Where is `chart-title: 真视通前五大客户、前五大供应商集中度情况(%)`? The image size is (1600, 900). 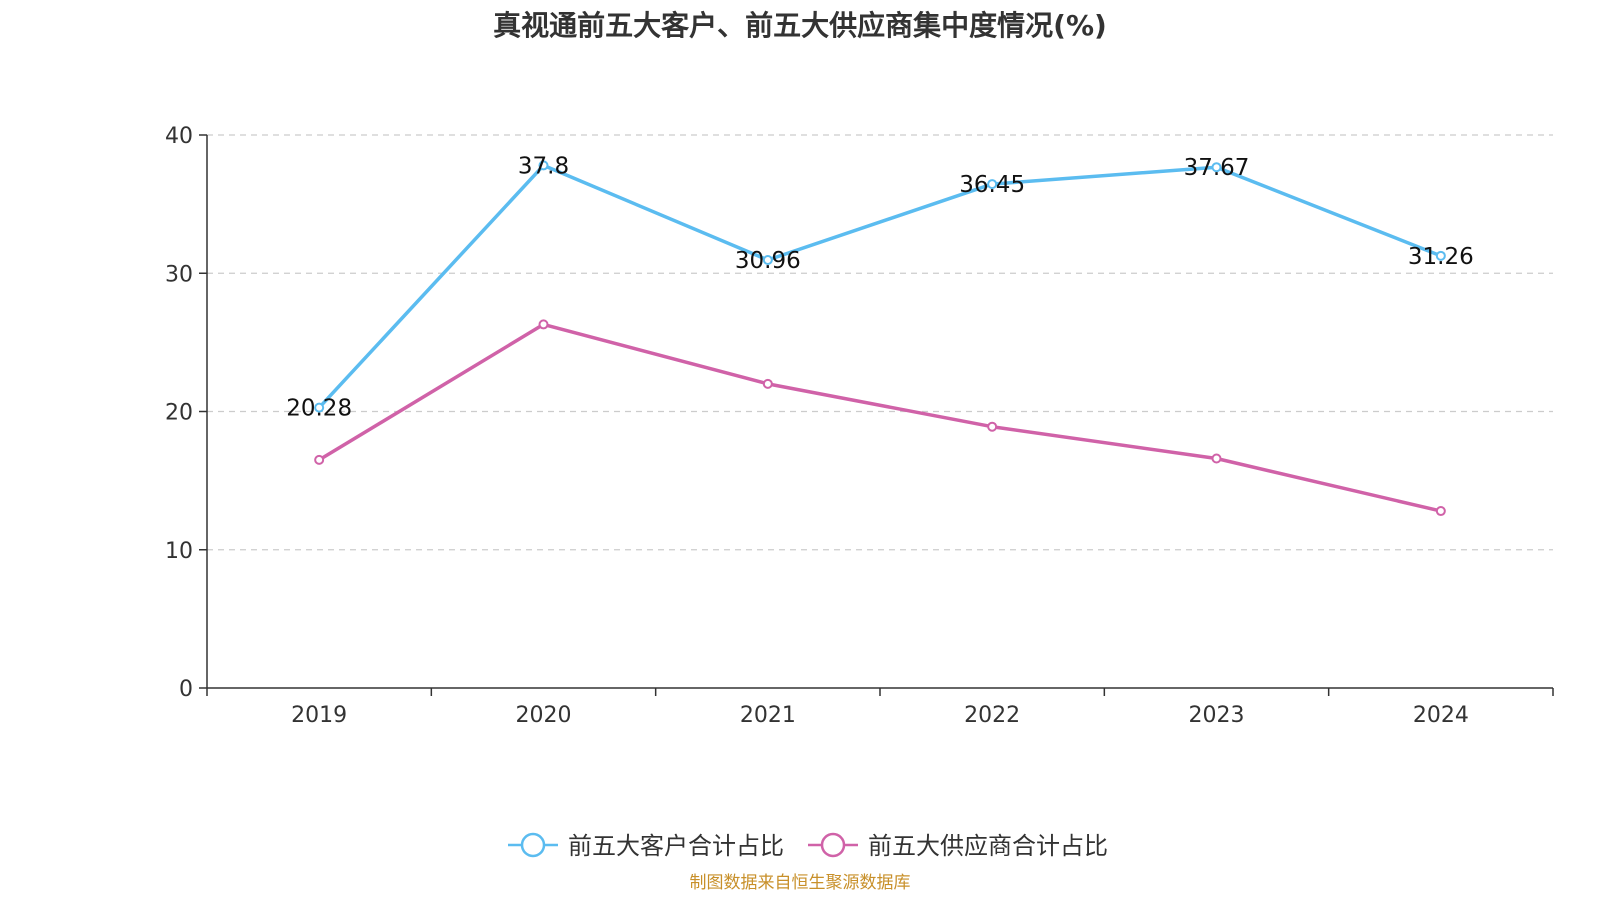 chart-title: 真视通前五大客户、前五大供应商集中度情况(%) is located at coordinates (800, 25).